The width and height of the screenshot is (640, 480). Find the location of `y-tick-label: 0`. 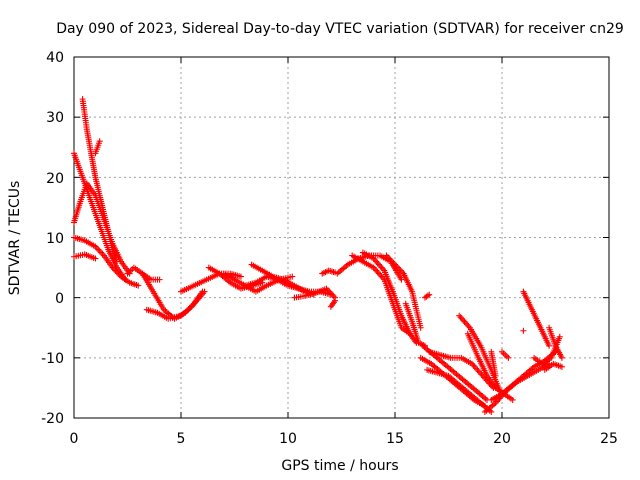

y-tick-label: 0 is located at coordinates (59, 299).